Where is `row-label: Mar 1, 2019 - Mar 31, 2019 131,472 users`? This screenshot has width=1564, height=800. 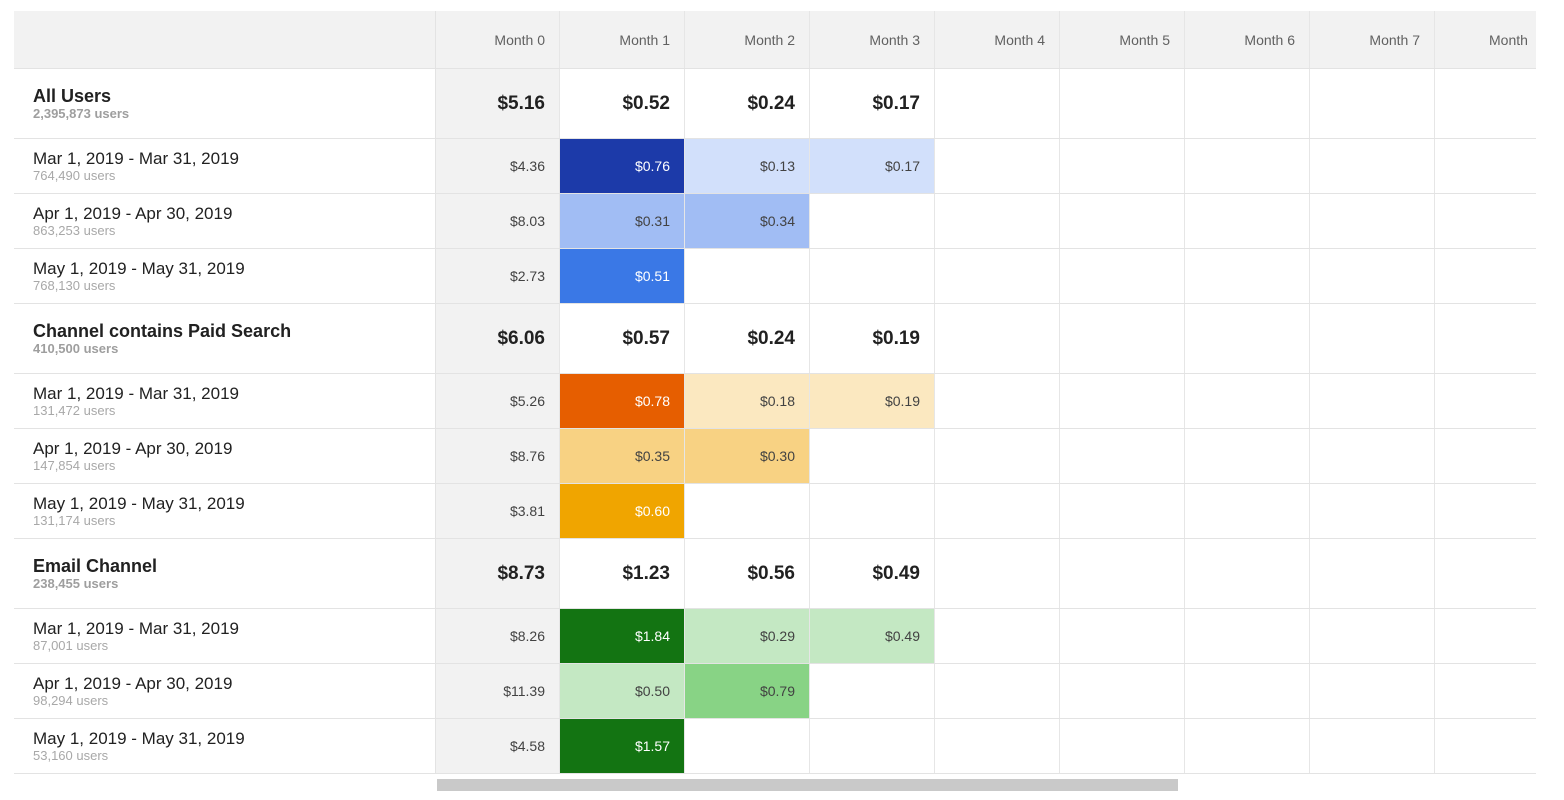
row-label: Mar 1, 2019 - Mar 31, 2019 131,472 users is located at coordinates (225, 401).